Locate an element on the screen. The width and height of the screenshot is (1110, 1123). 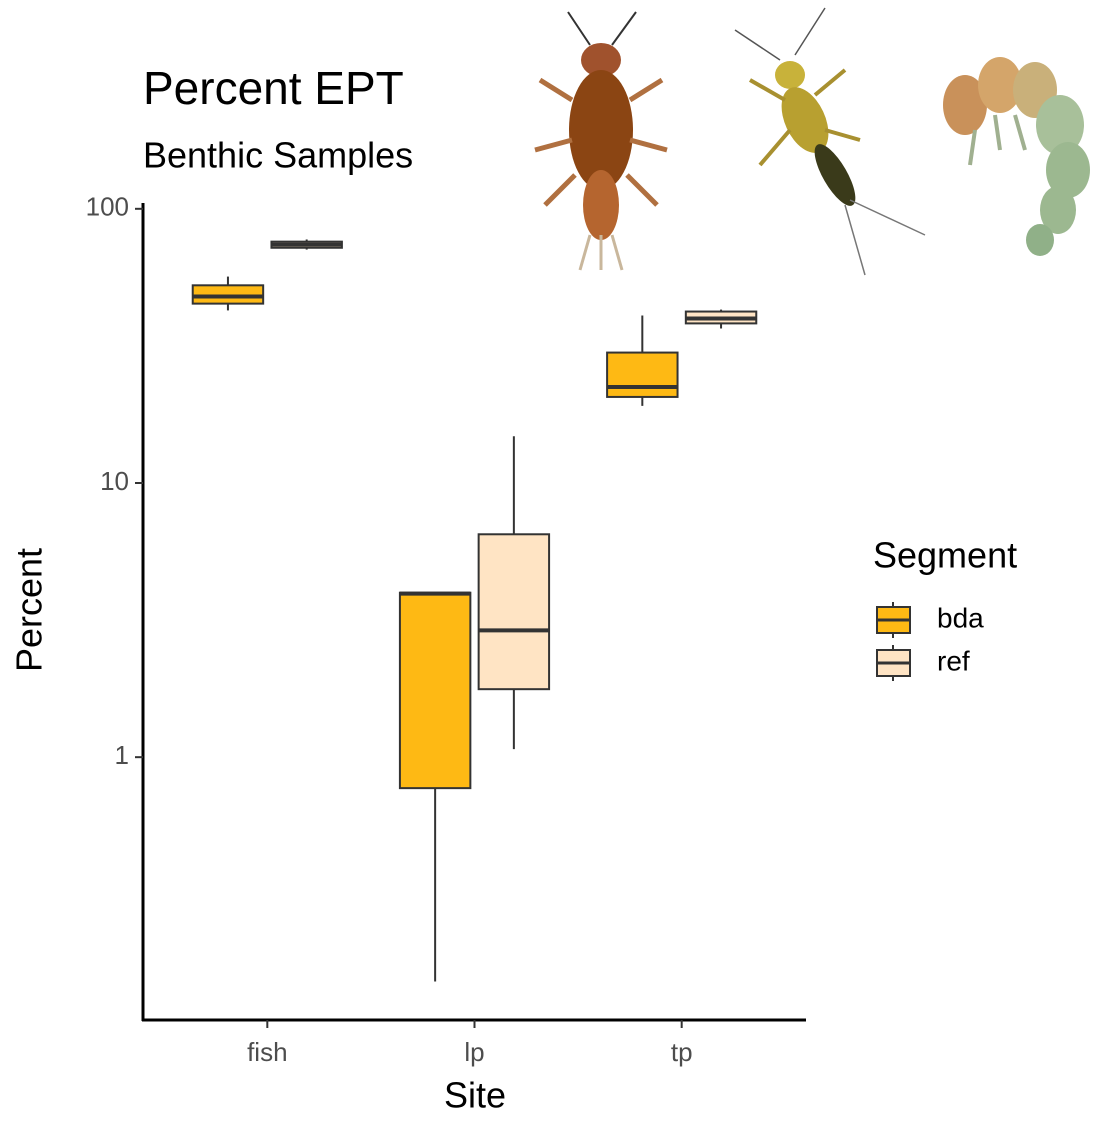
legend-label: bda is located at coordinates (960, 617).